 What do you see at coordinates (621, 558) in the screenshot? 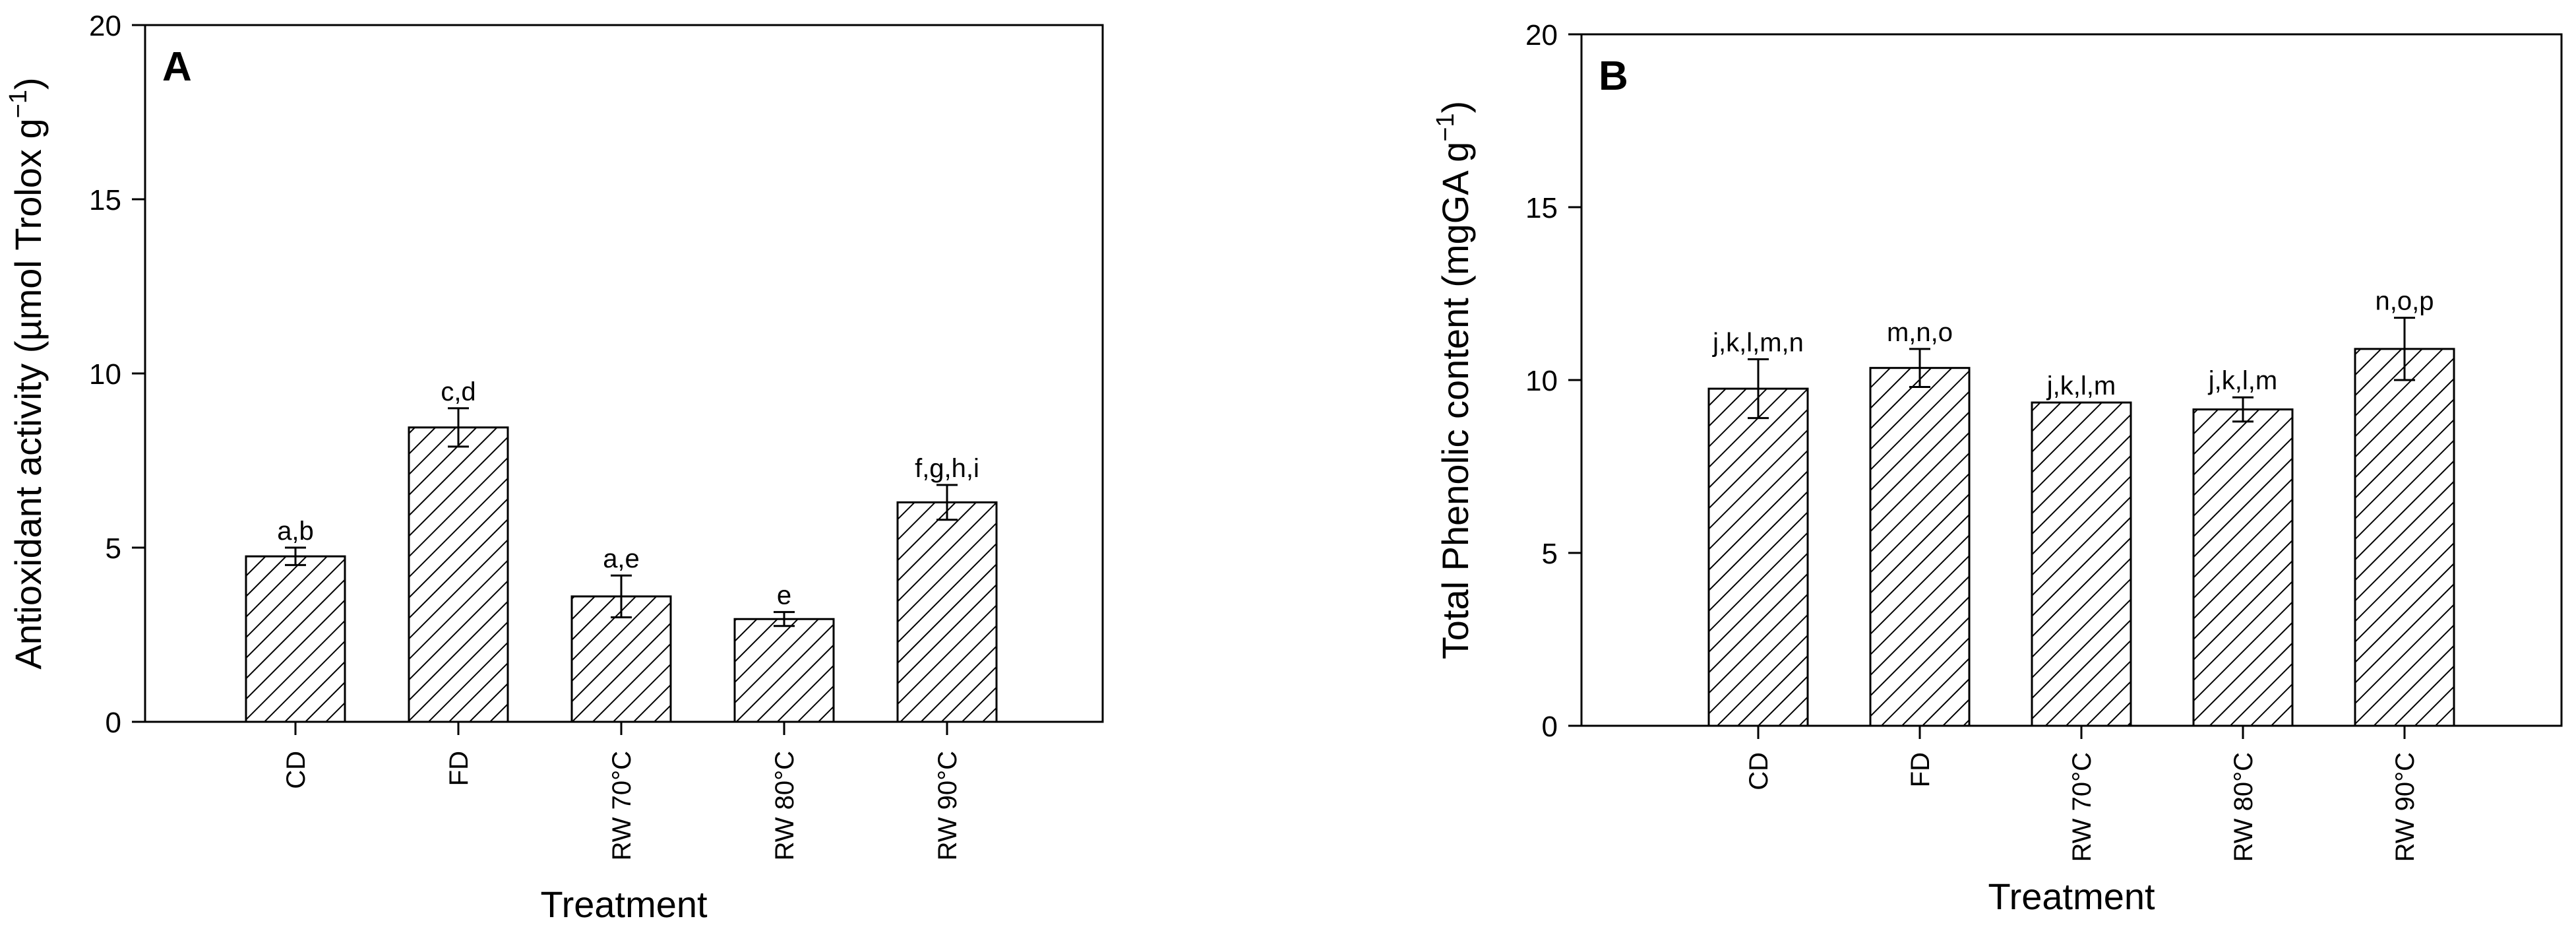
I see `significance-label: a,e` at bounding box center [621, 558].